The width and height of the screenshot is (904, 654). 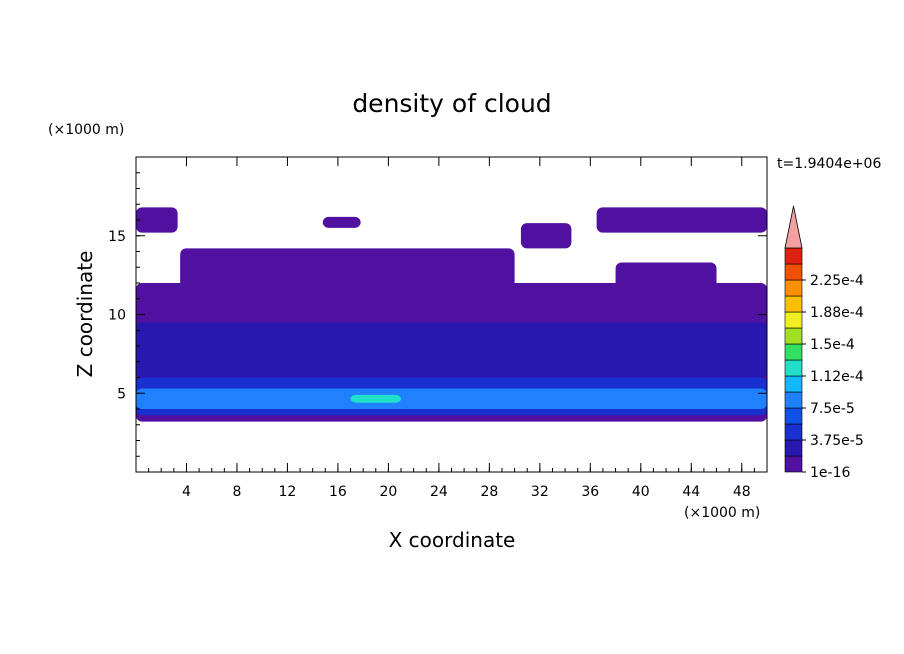 I want to click on x-tick-label: 32, so click(x=540, y=492).